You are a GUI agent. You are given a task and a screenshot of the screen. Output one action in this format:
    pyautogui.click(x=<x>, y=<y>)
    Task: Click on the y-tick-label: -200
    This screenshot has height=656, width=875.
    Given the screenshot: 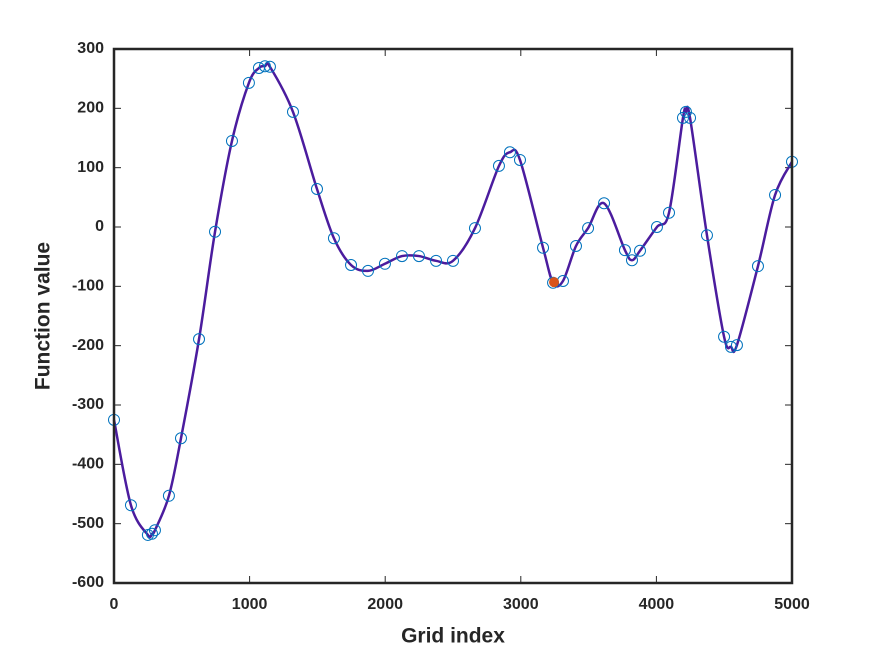 What is the action you would take?
    pyautogui.click(x=88, y=345)
    